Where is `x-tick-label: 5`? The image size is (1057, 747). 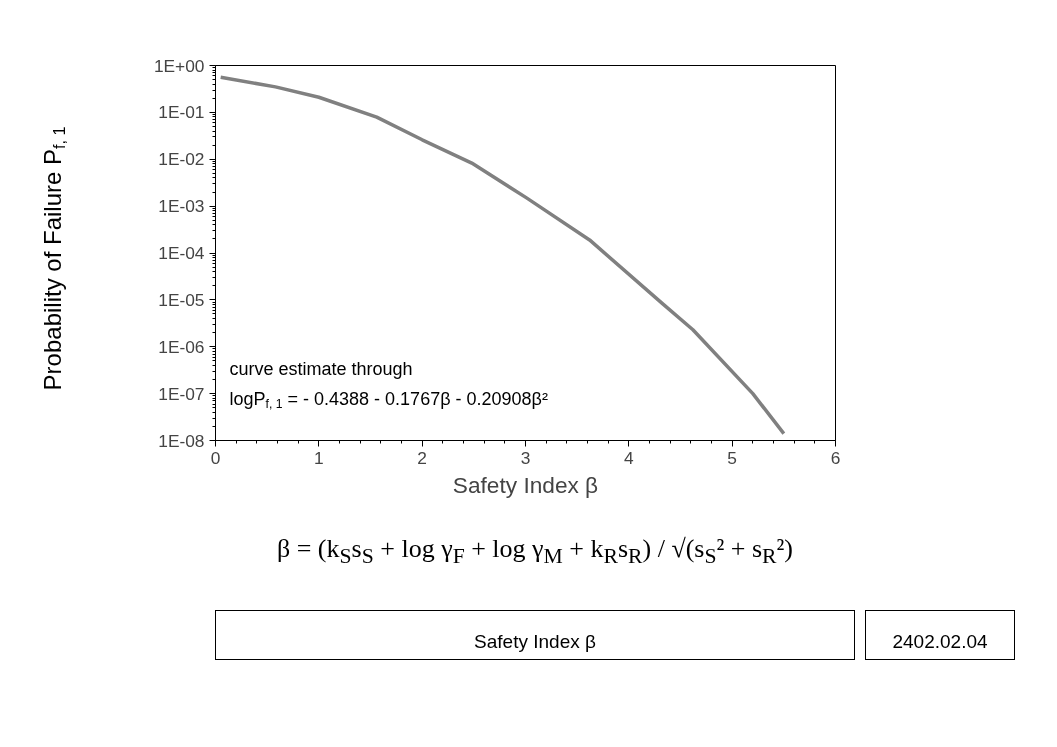 x-tick-label: 5 is located at coordinates (732, 457).